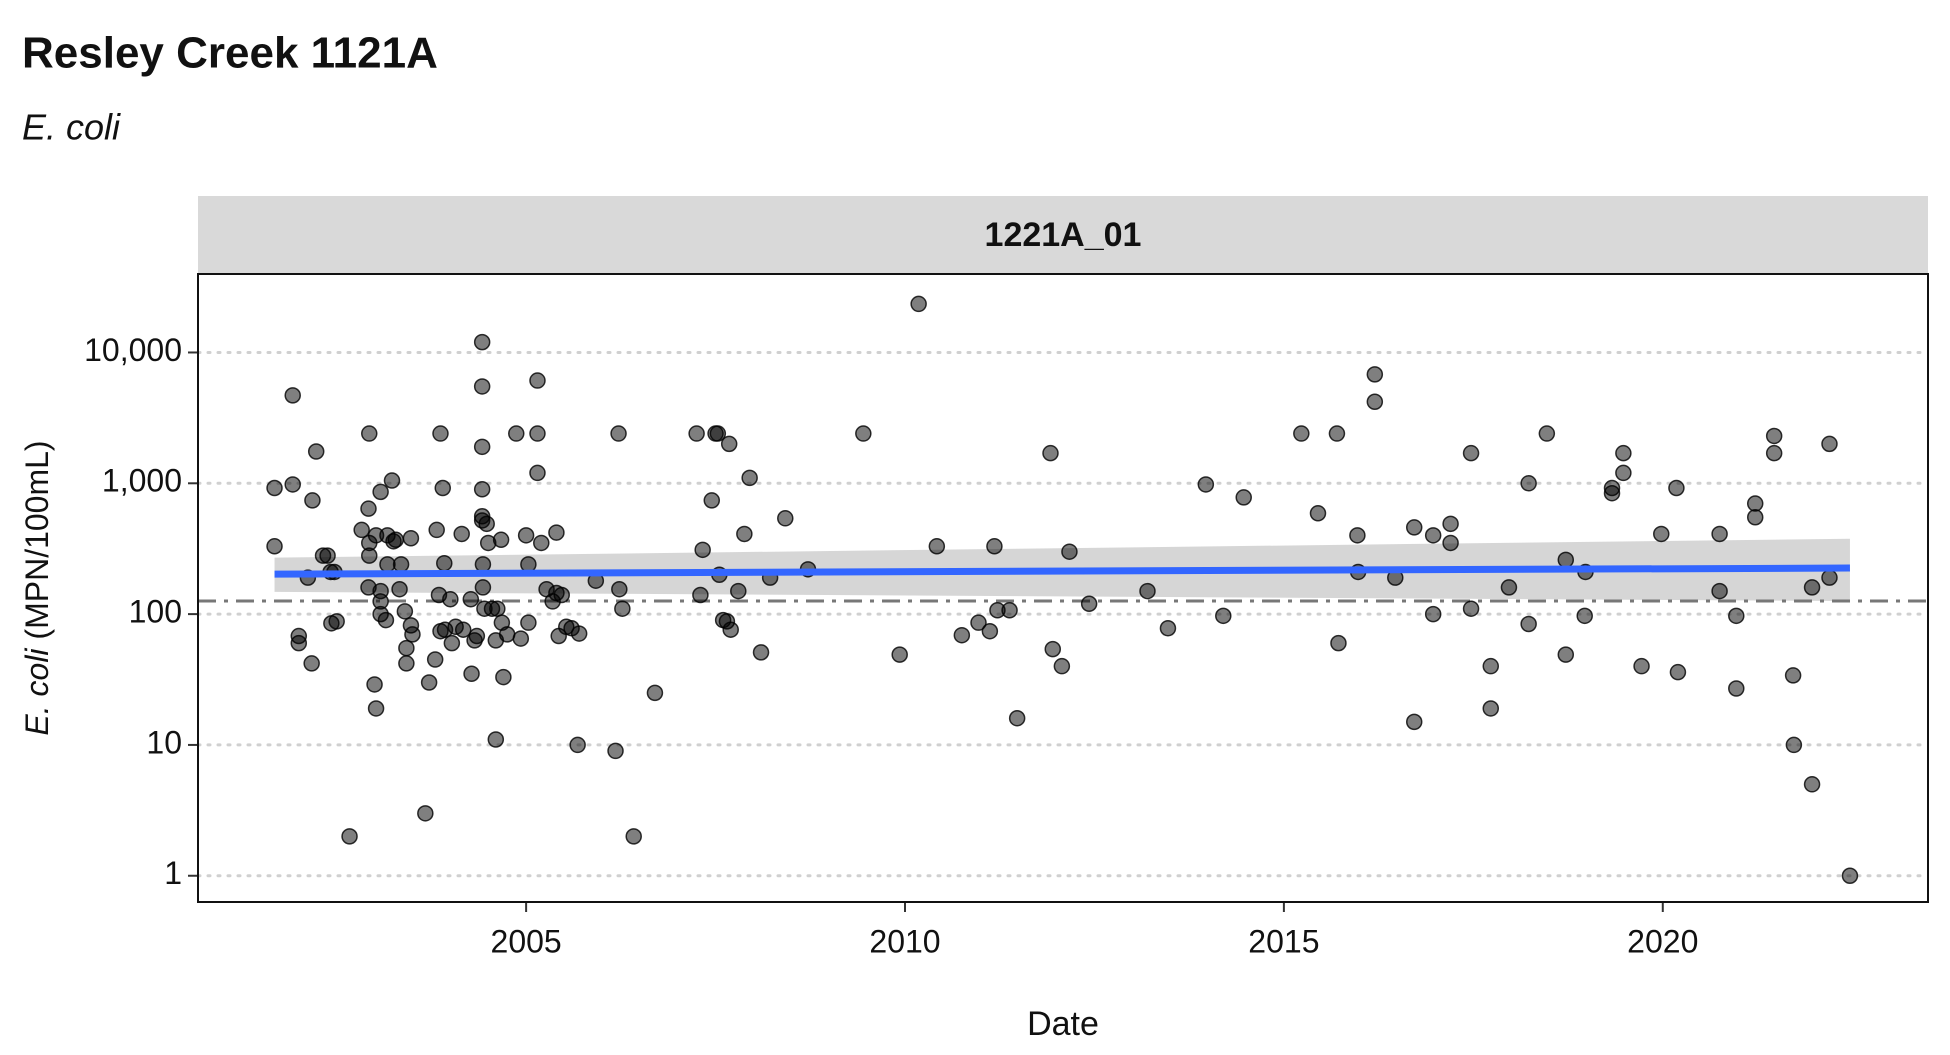 Image resolution: width=1950 pixels, height=1055 pixels. What do you see at coordinates (173, 873) in the screenshot?
I see `y-tick-label: 1` at bounding box center [173, 873].